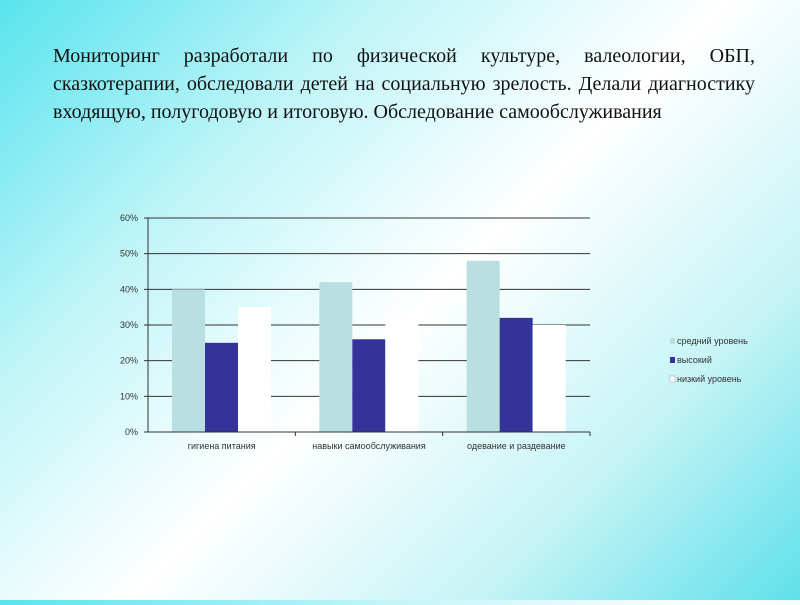  I want to click on y-tick-label: 40%, so click(129, 289).